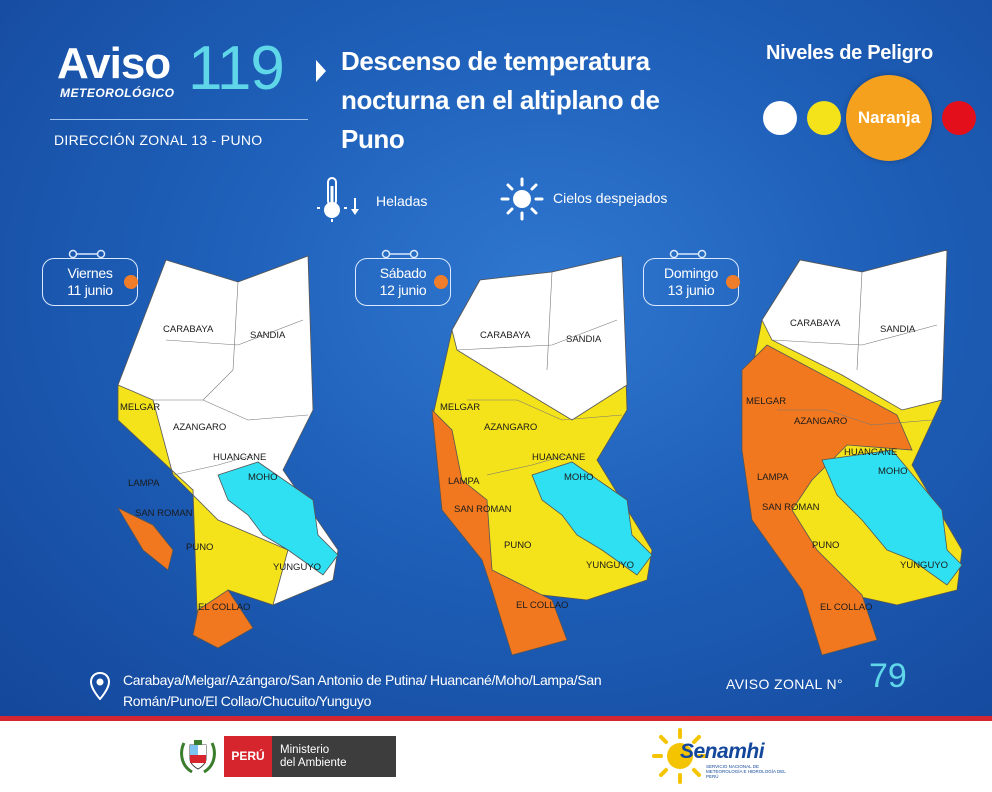  What do you see at coordinates (824, 118) in the screenshot?
I see `level-yellow` at bounding box center [824, 118].